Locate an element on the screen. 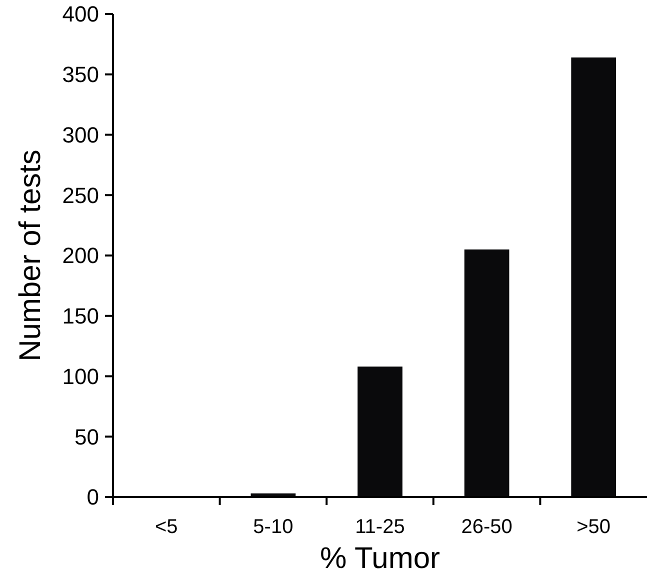 The width and height of the screenshot is (647, 580). y-tick-label: 200 is located at coordinates (80, 255).